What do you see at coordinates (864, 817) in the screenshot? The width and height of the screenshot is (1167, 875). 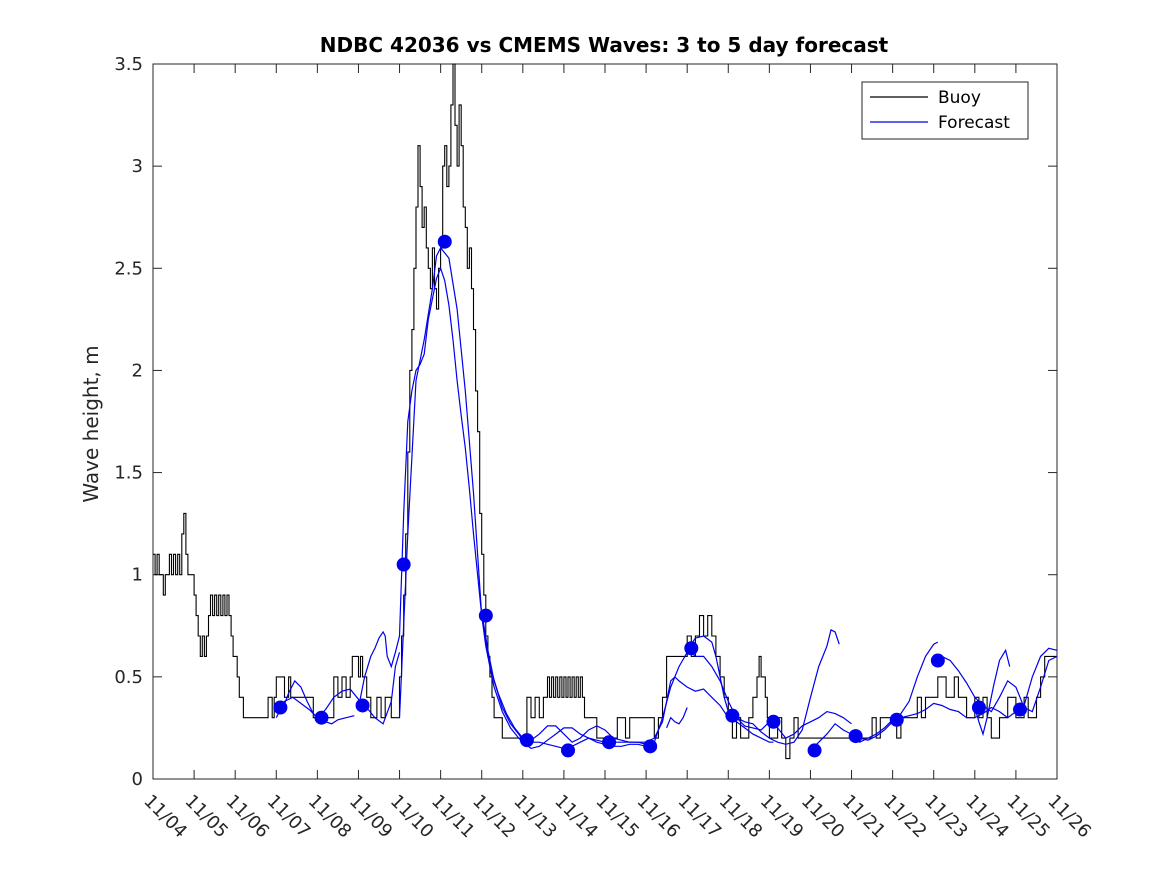 I see `x-tick-label: 11/21` at bounding box center [864, 817].